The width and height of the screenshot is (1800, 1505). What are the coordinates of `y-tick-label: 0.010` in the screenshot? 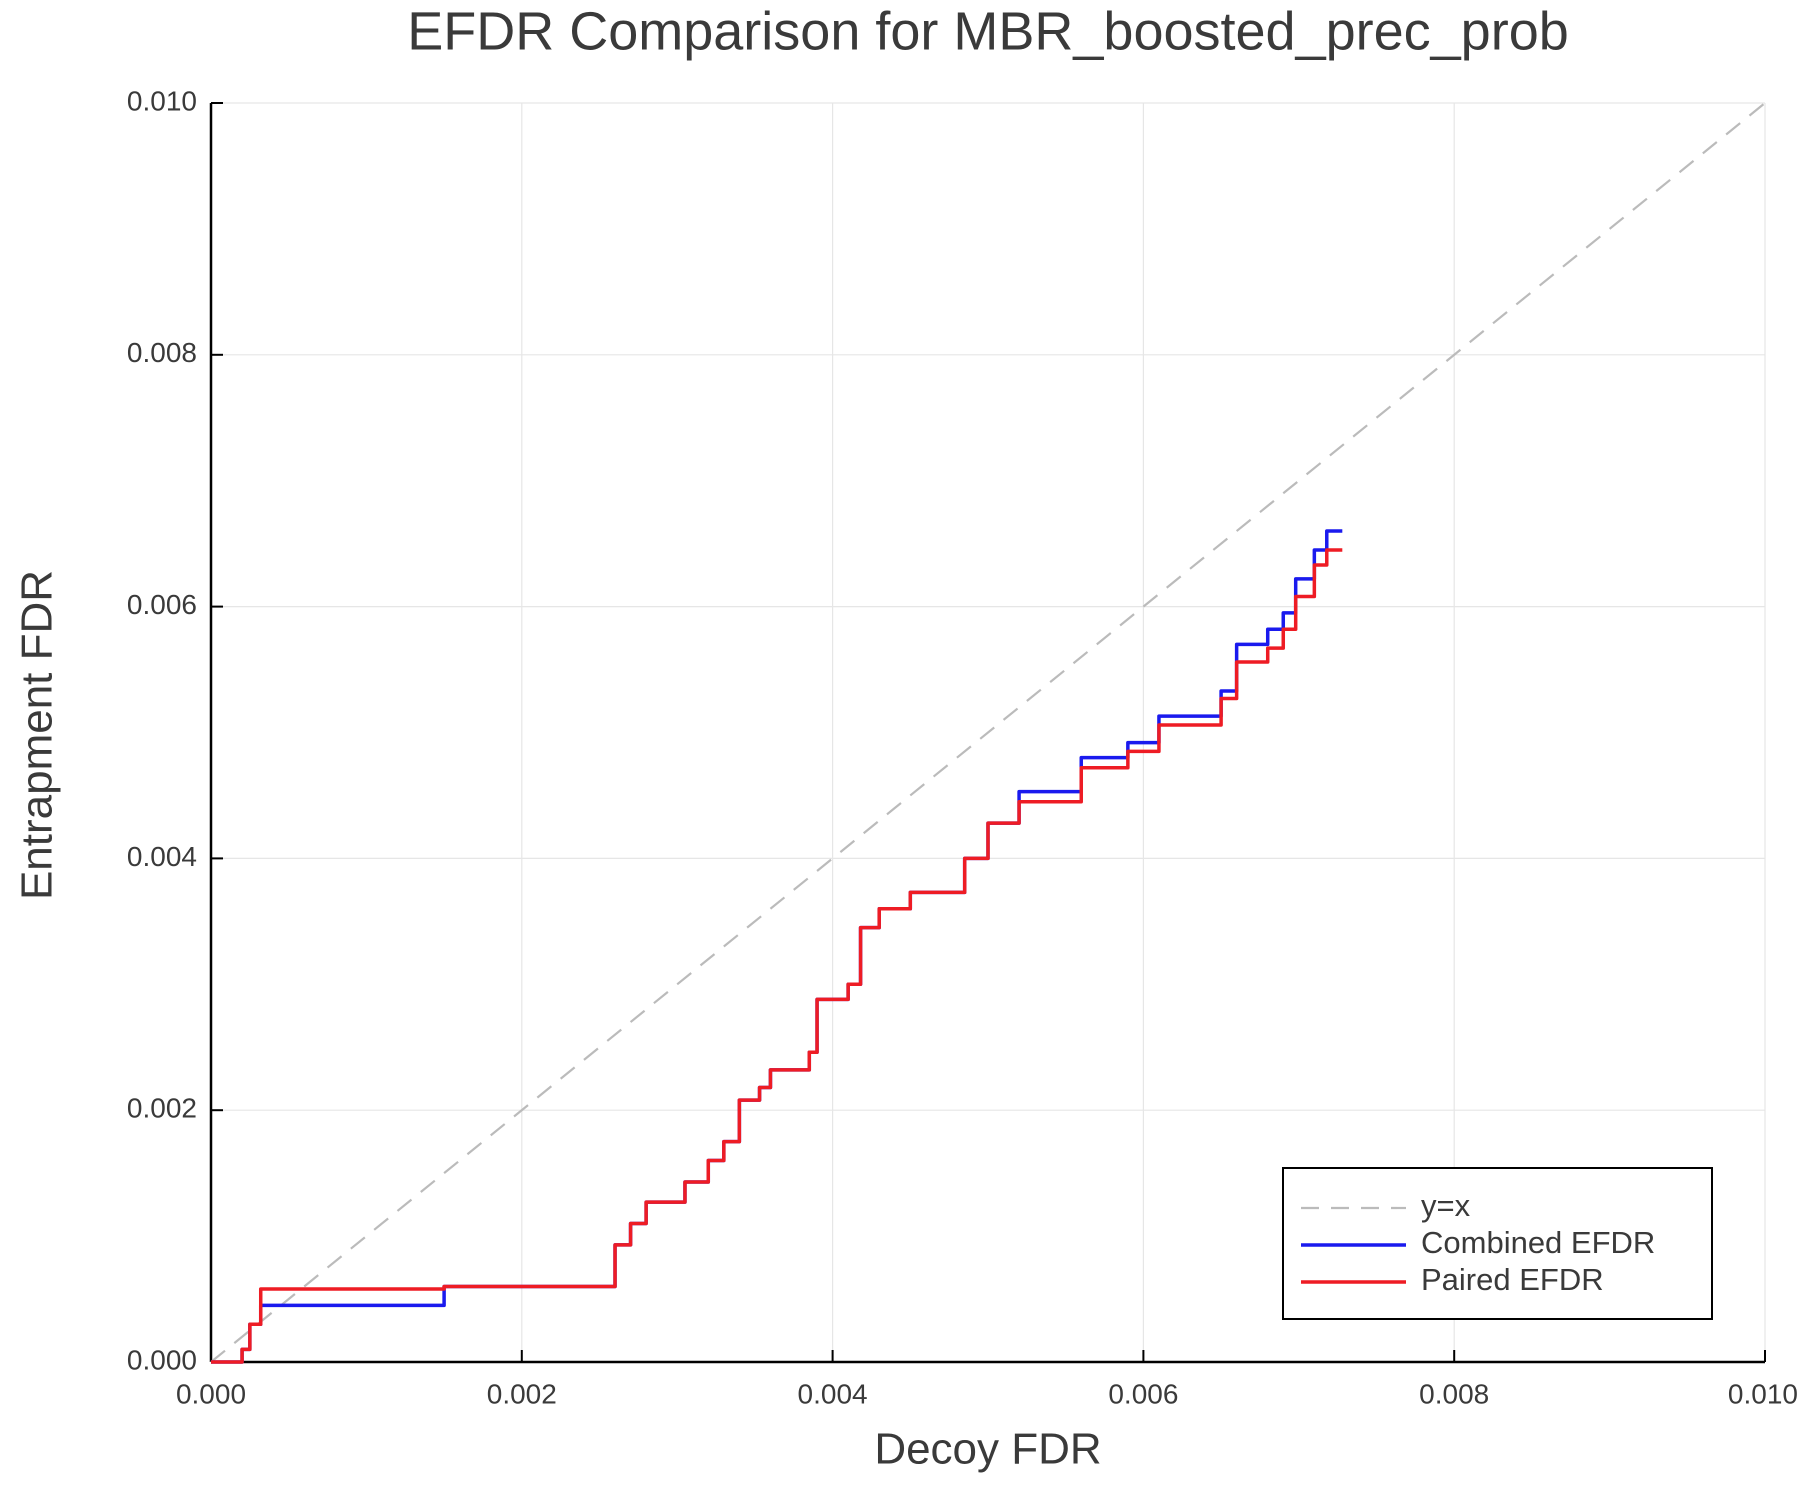 It's located at (162, 100).